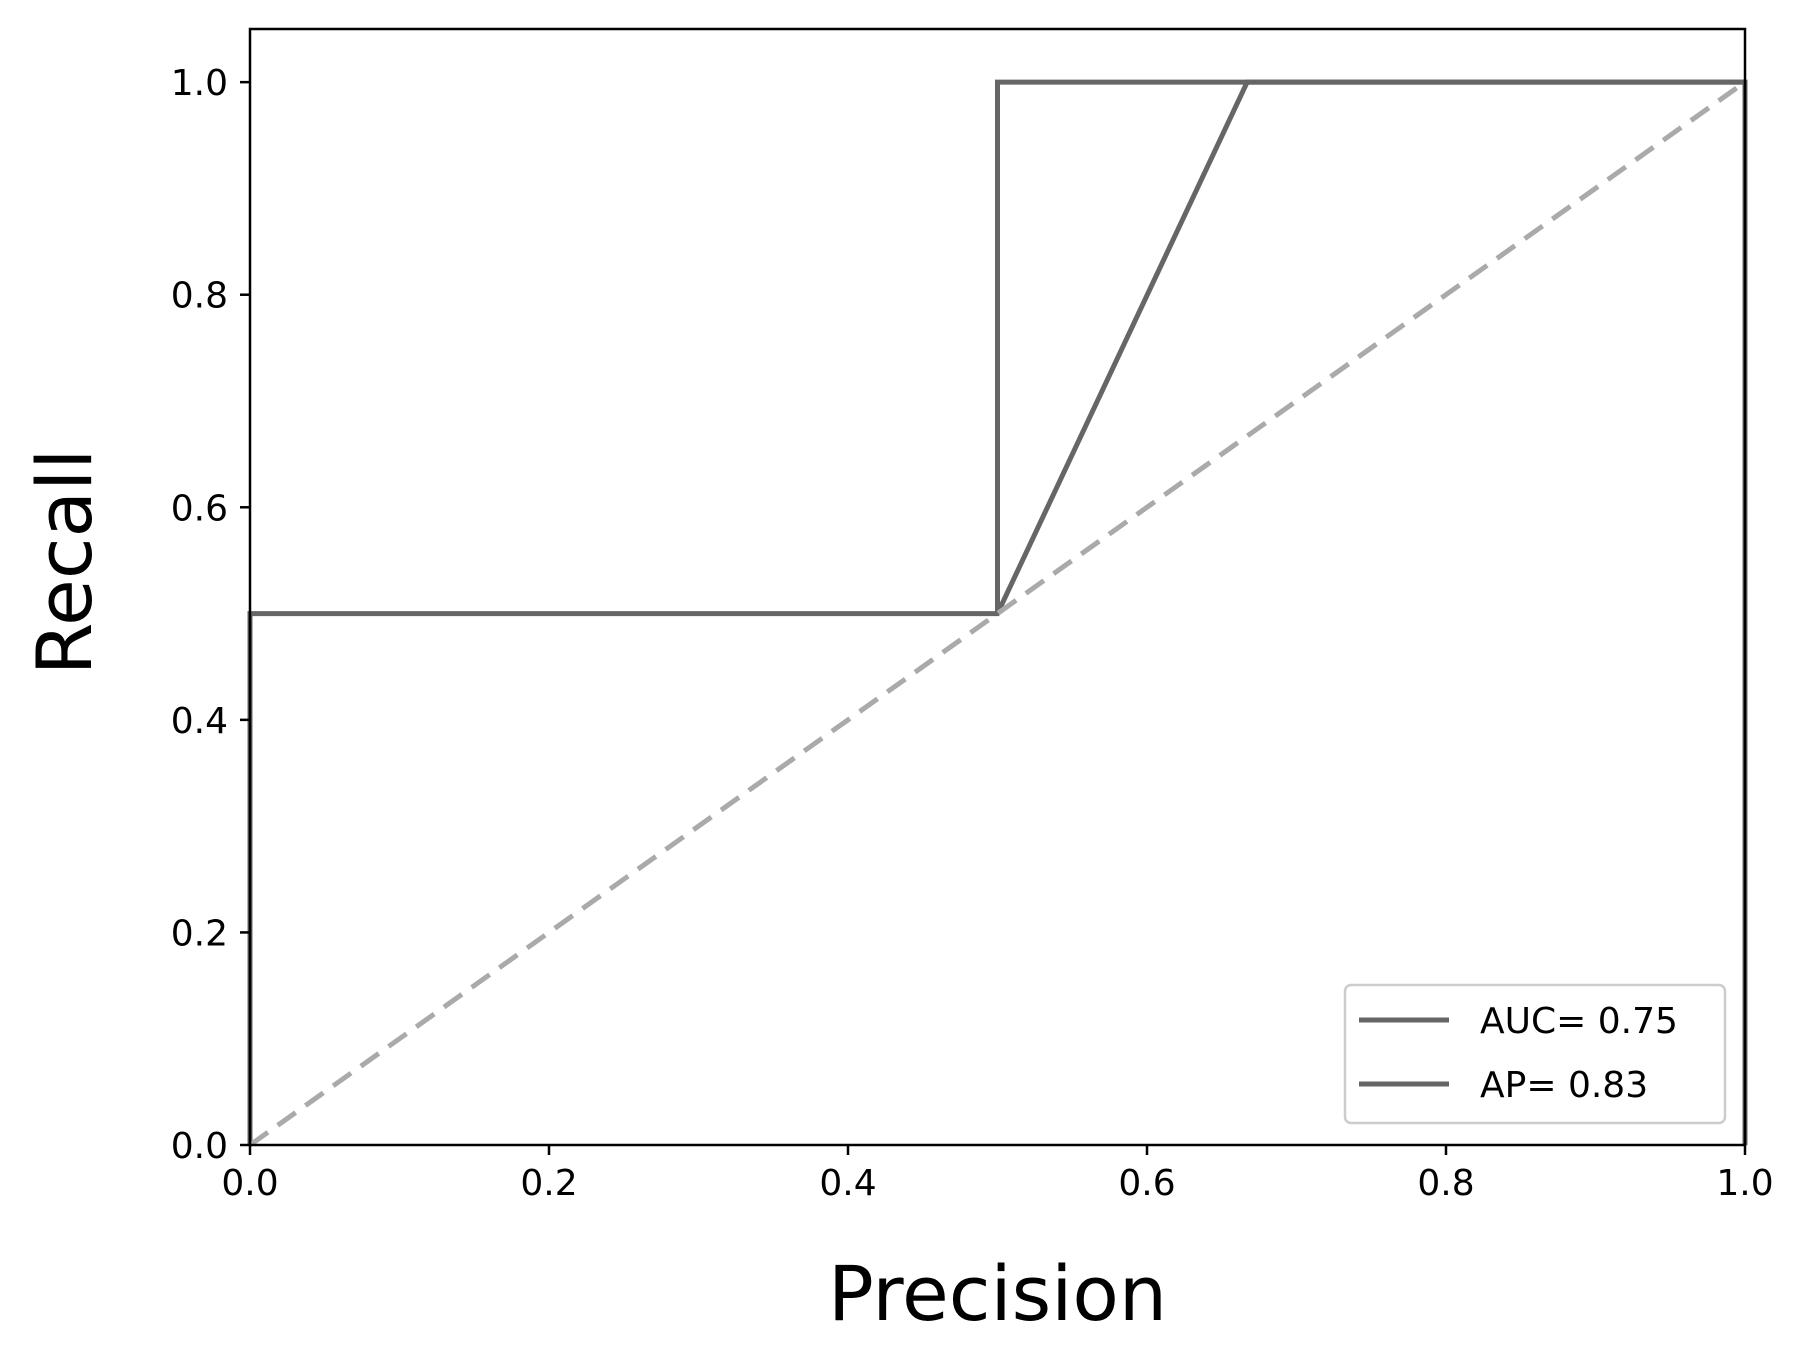  What do you see at coordinates (1579, 1021) in the screenshot?
I see `legend-label: AUC= 0.75` at bounding box center [1579, 1021].